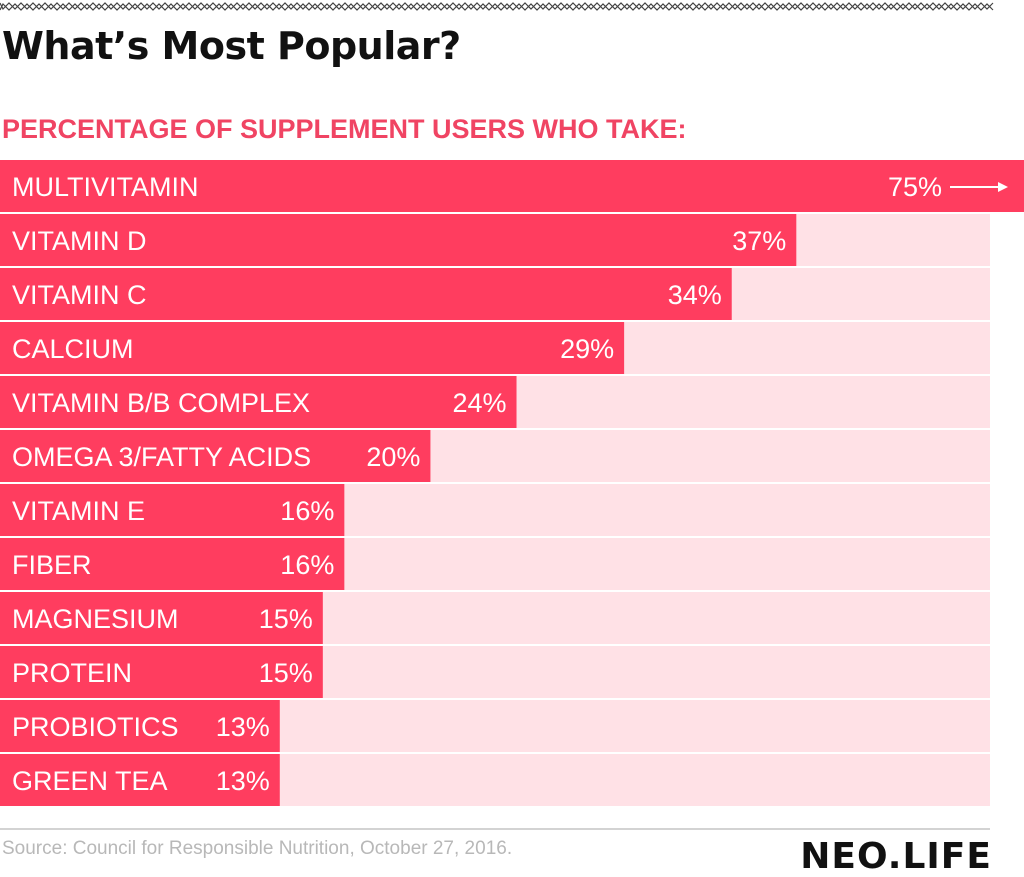 The height and width of the screenshot is (877, 1024). What do you see at coordinates (497, 6) in the screenshot?
I see `zigzag-border` at bounding box center [497, 6].